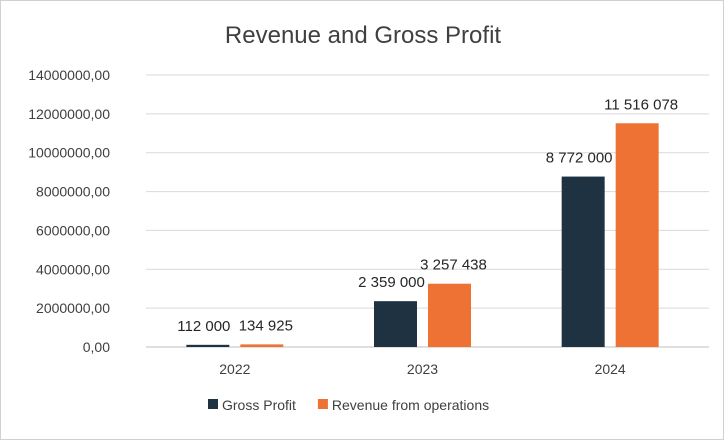 This screenshot has height=441, width=724. Describe the element at coordinates (69, 153) in the screenshot. I see `y-tick-label: 10000000,00` at that location.